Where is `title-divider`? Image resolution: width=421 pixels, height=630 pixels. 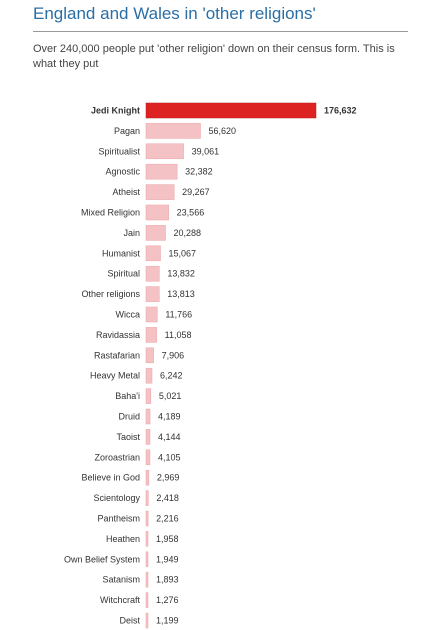 title-divider is located at coordinates (220, 31).